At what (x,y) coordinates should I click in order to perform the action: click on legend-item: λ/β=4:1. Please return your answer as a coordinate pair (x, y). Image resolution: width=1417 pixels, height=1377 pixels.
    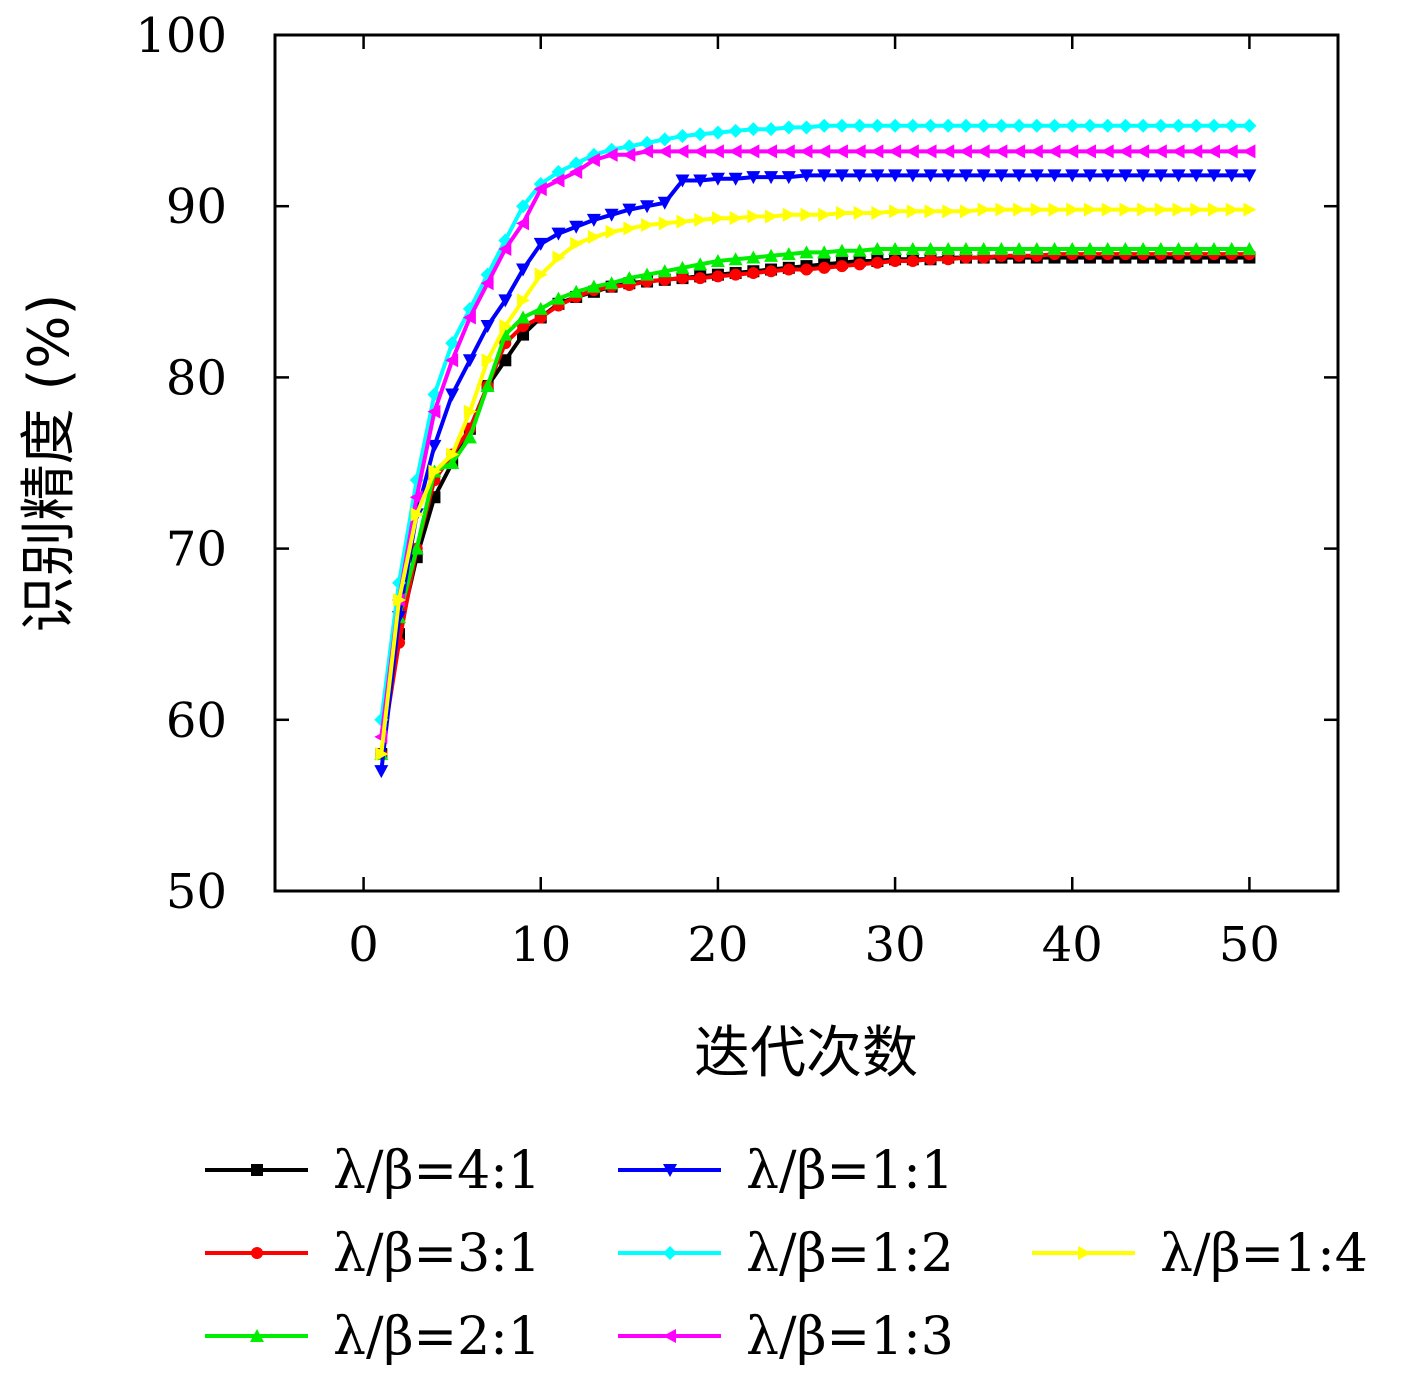
    Looking at the image, I should click on (373, 1171).